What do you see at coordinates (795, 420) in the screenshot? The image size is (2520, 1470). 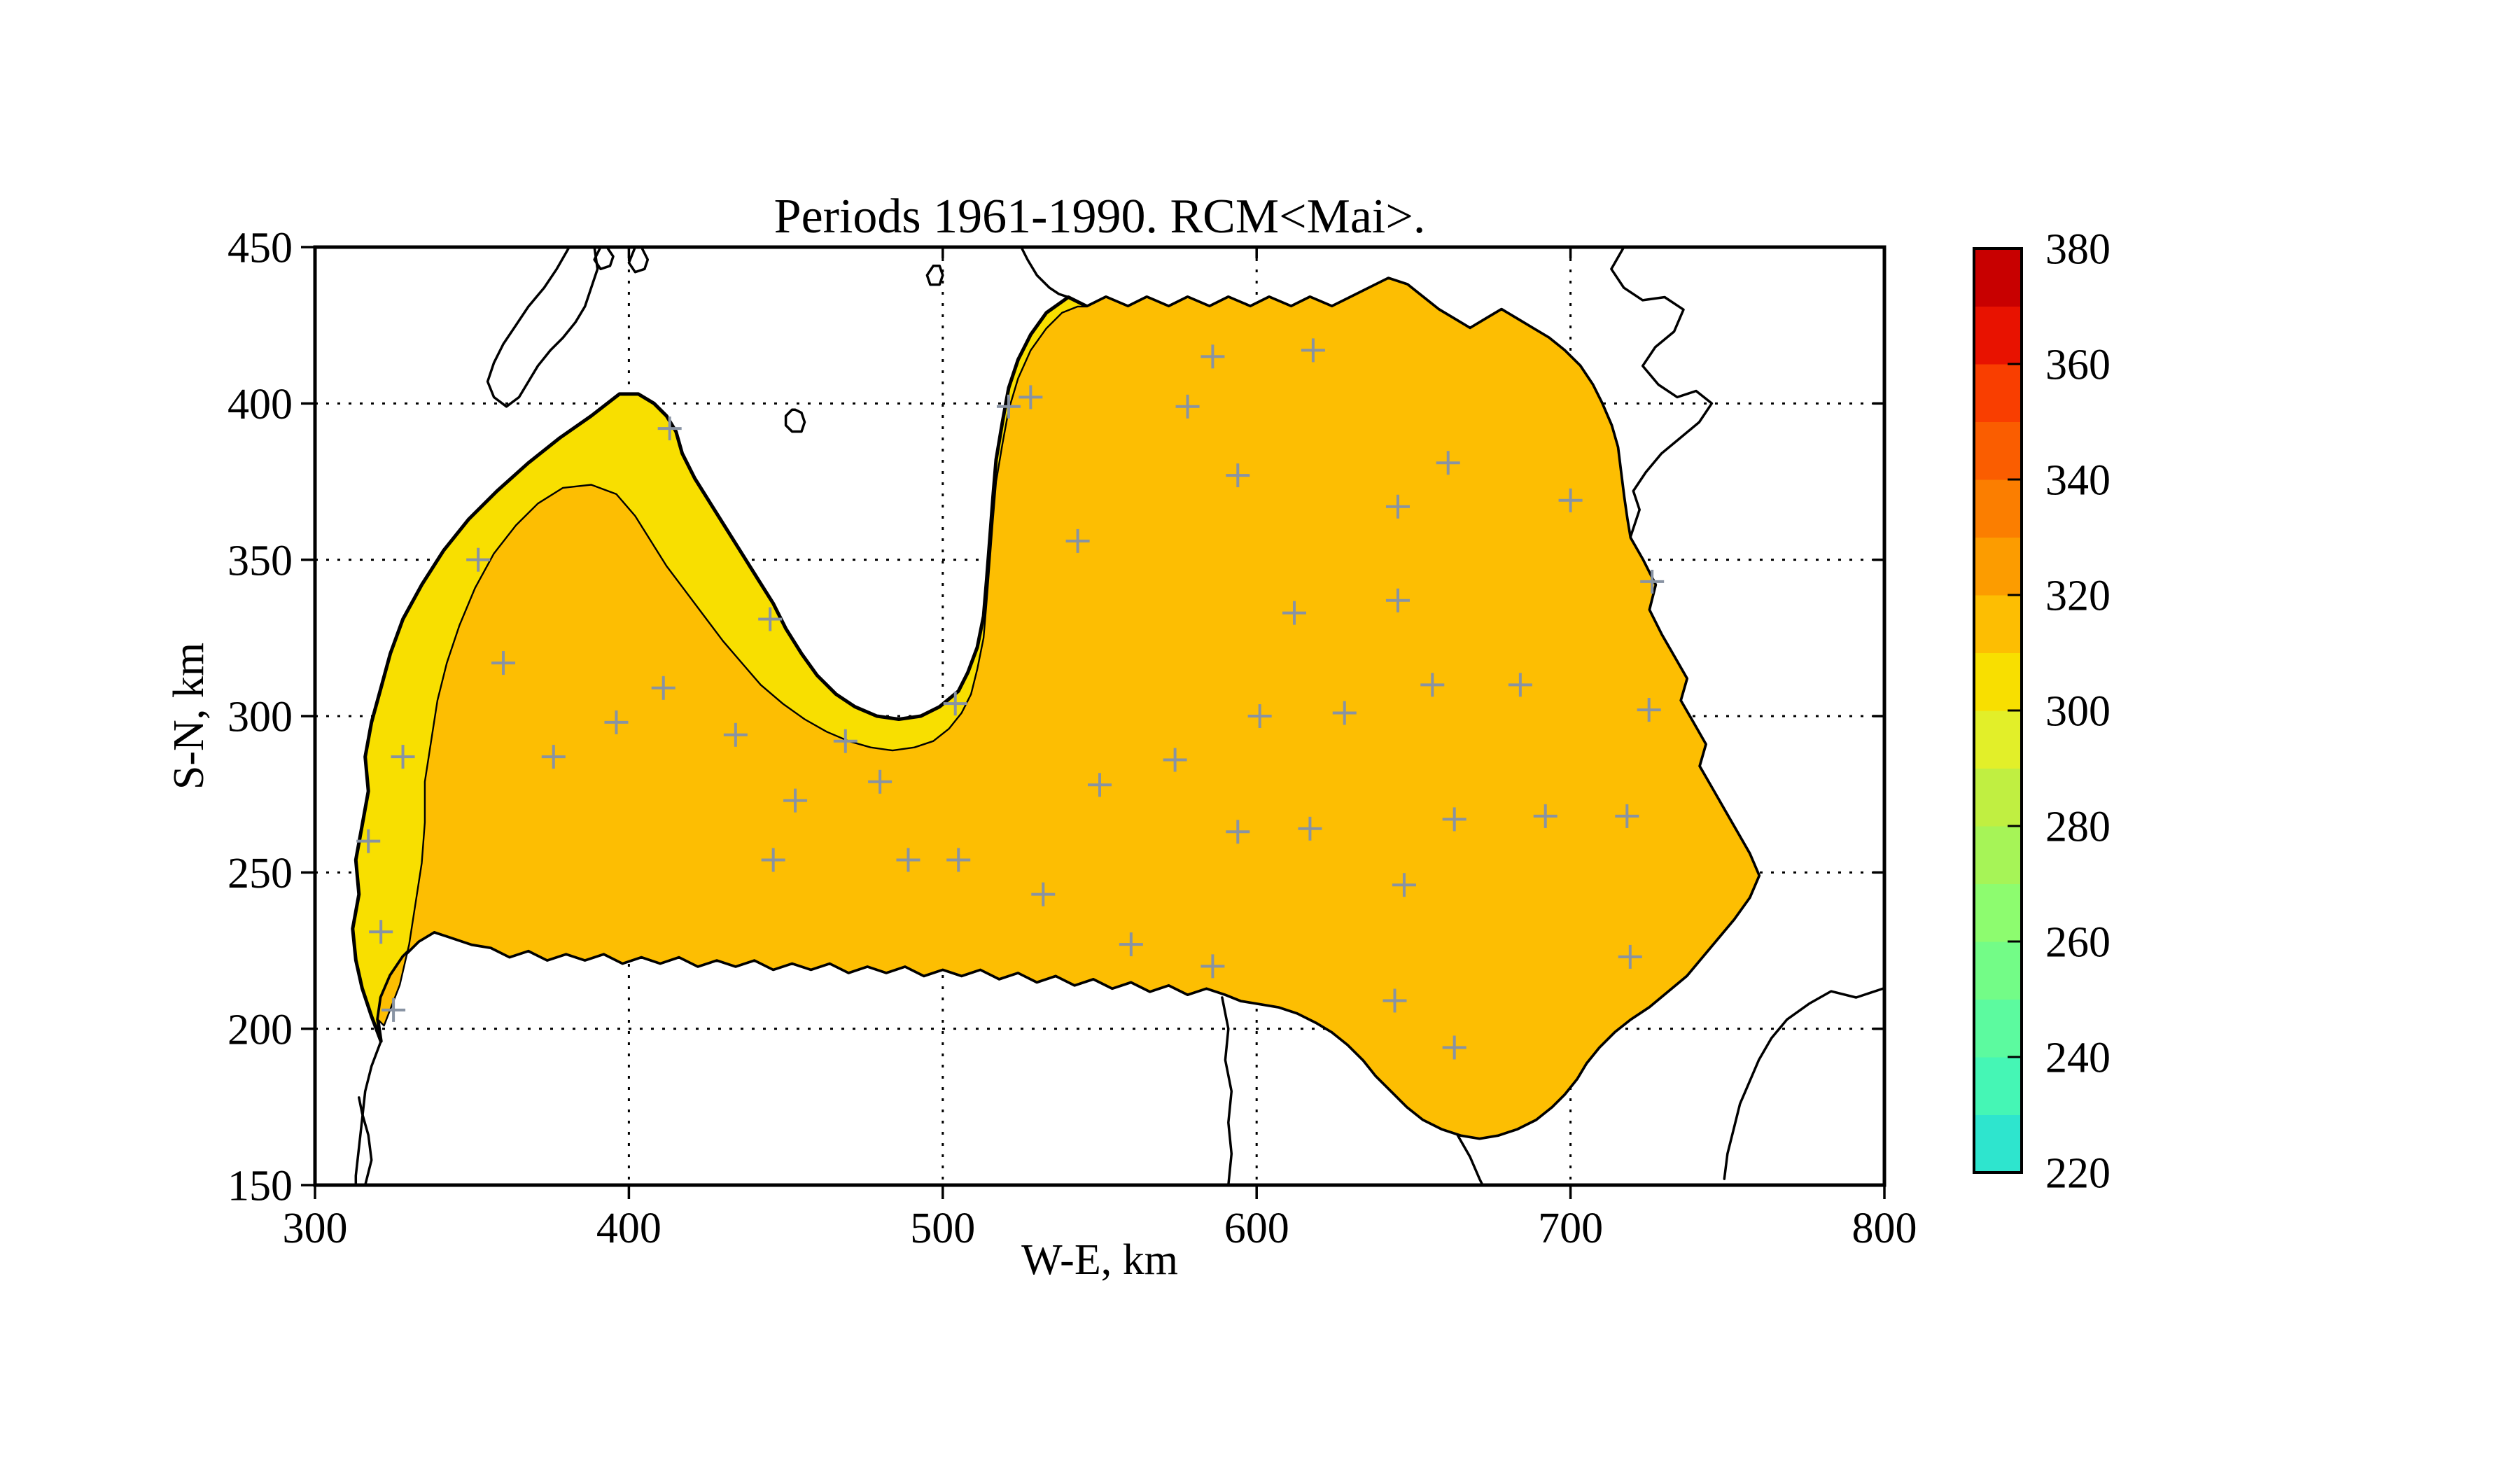 I see `ruhnu_island-outline` at bounding box center [795, 420].